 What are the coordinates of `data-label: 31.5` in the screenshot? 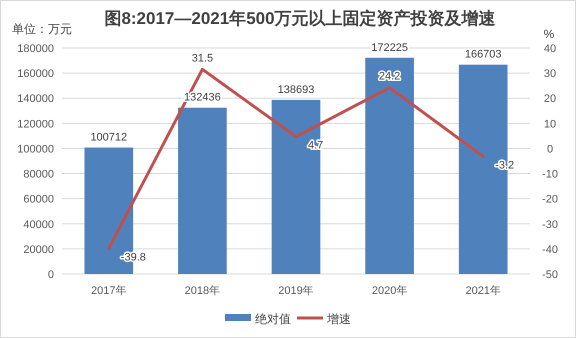 It's located at (203, 58).